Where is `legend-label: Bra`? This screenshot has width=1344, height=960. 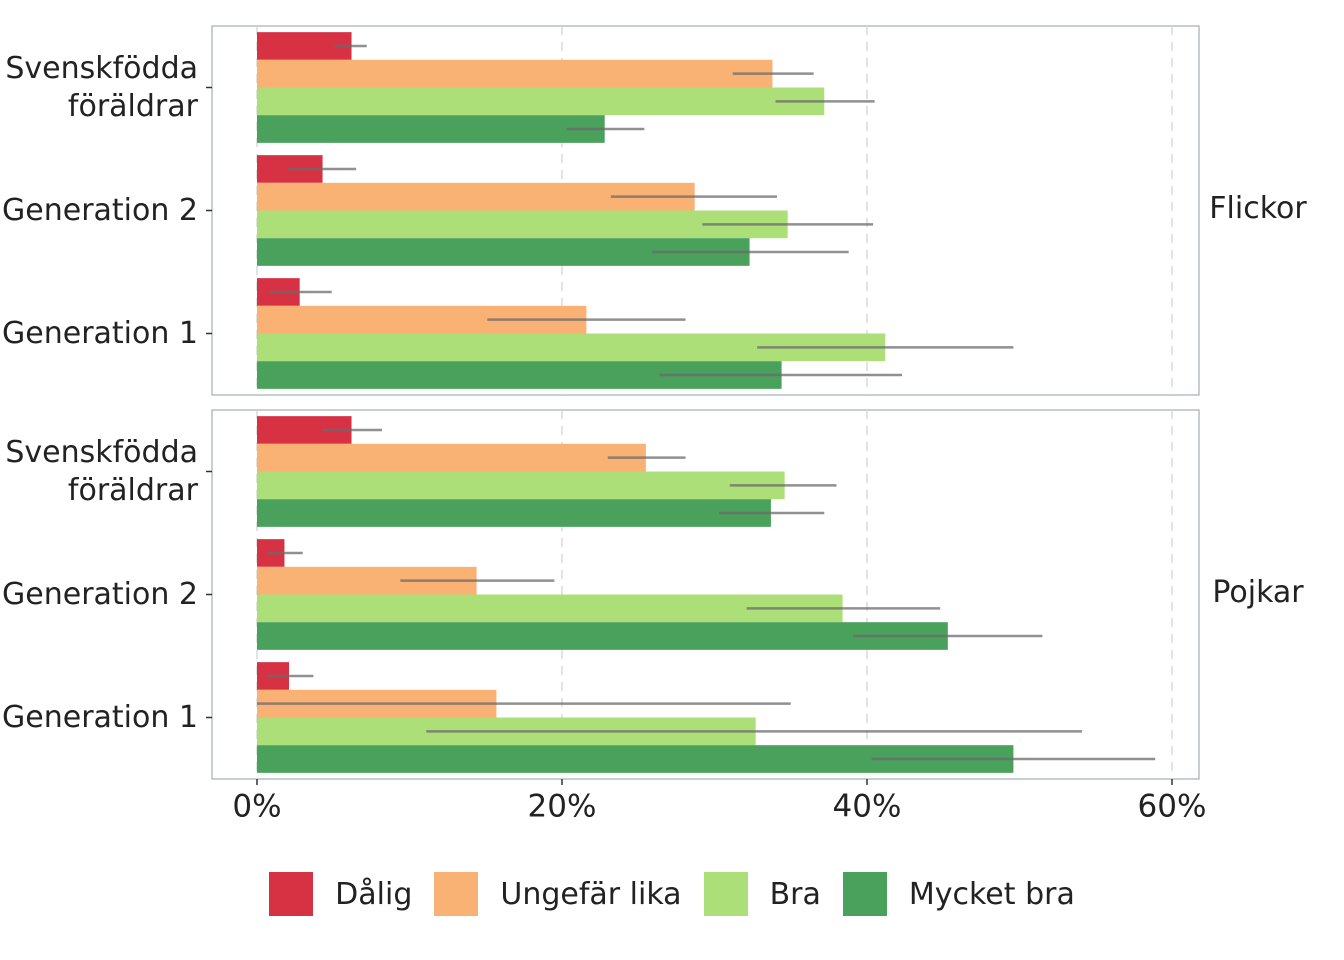
legend-label: Bra is located at coordinates (795, 894).